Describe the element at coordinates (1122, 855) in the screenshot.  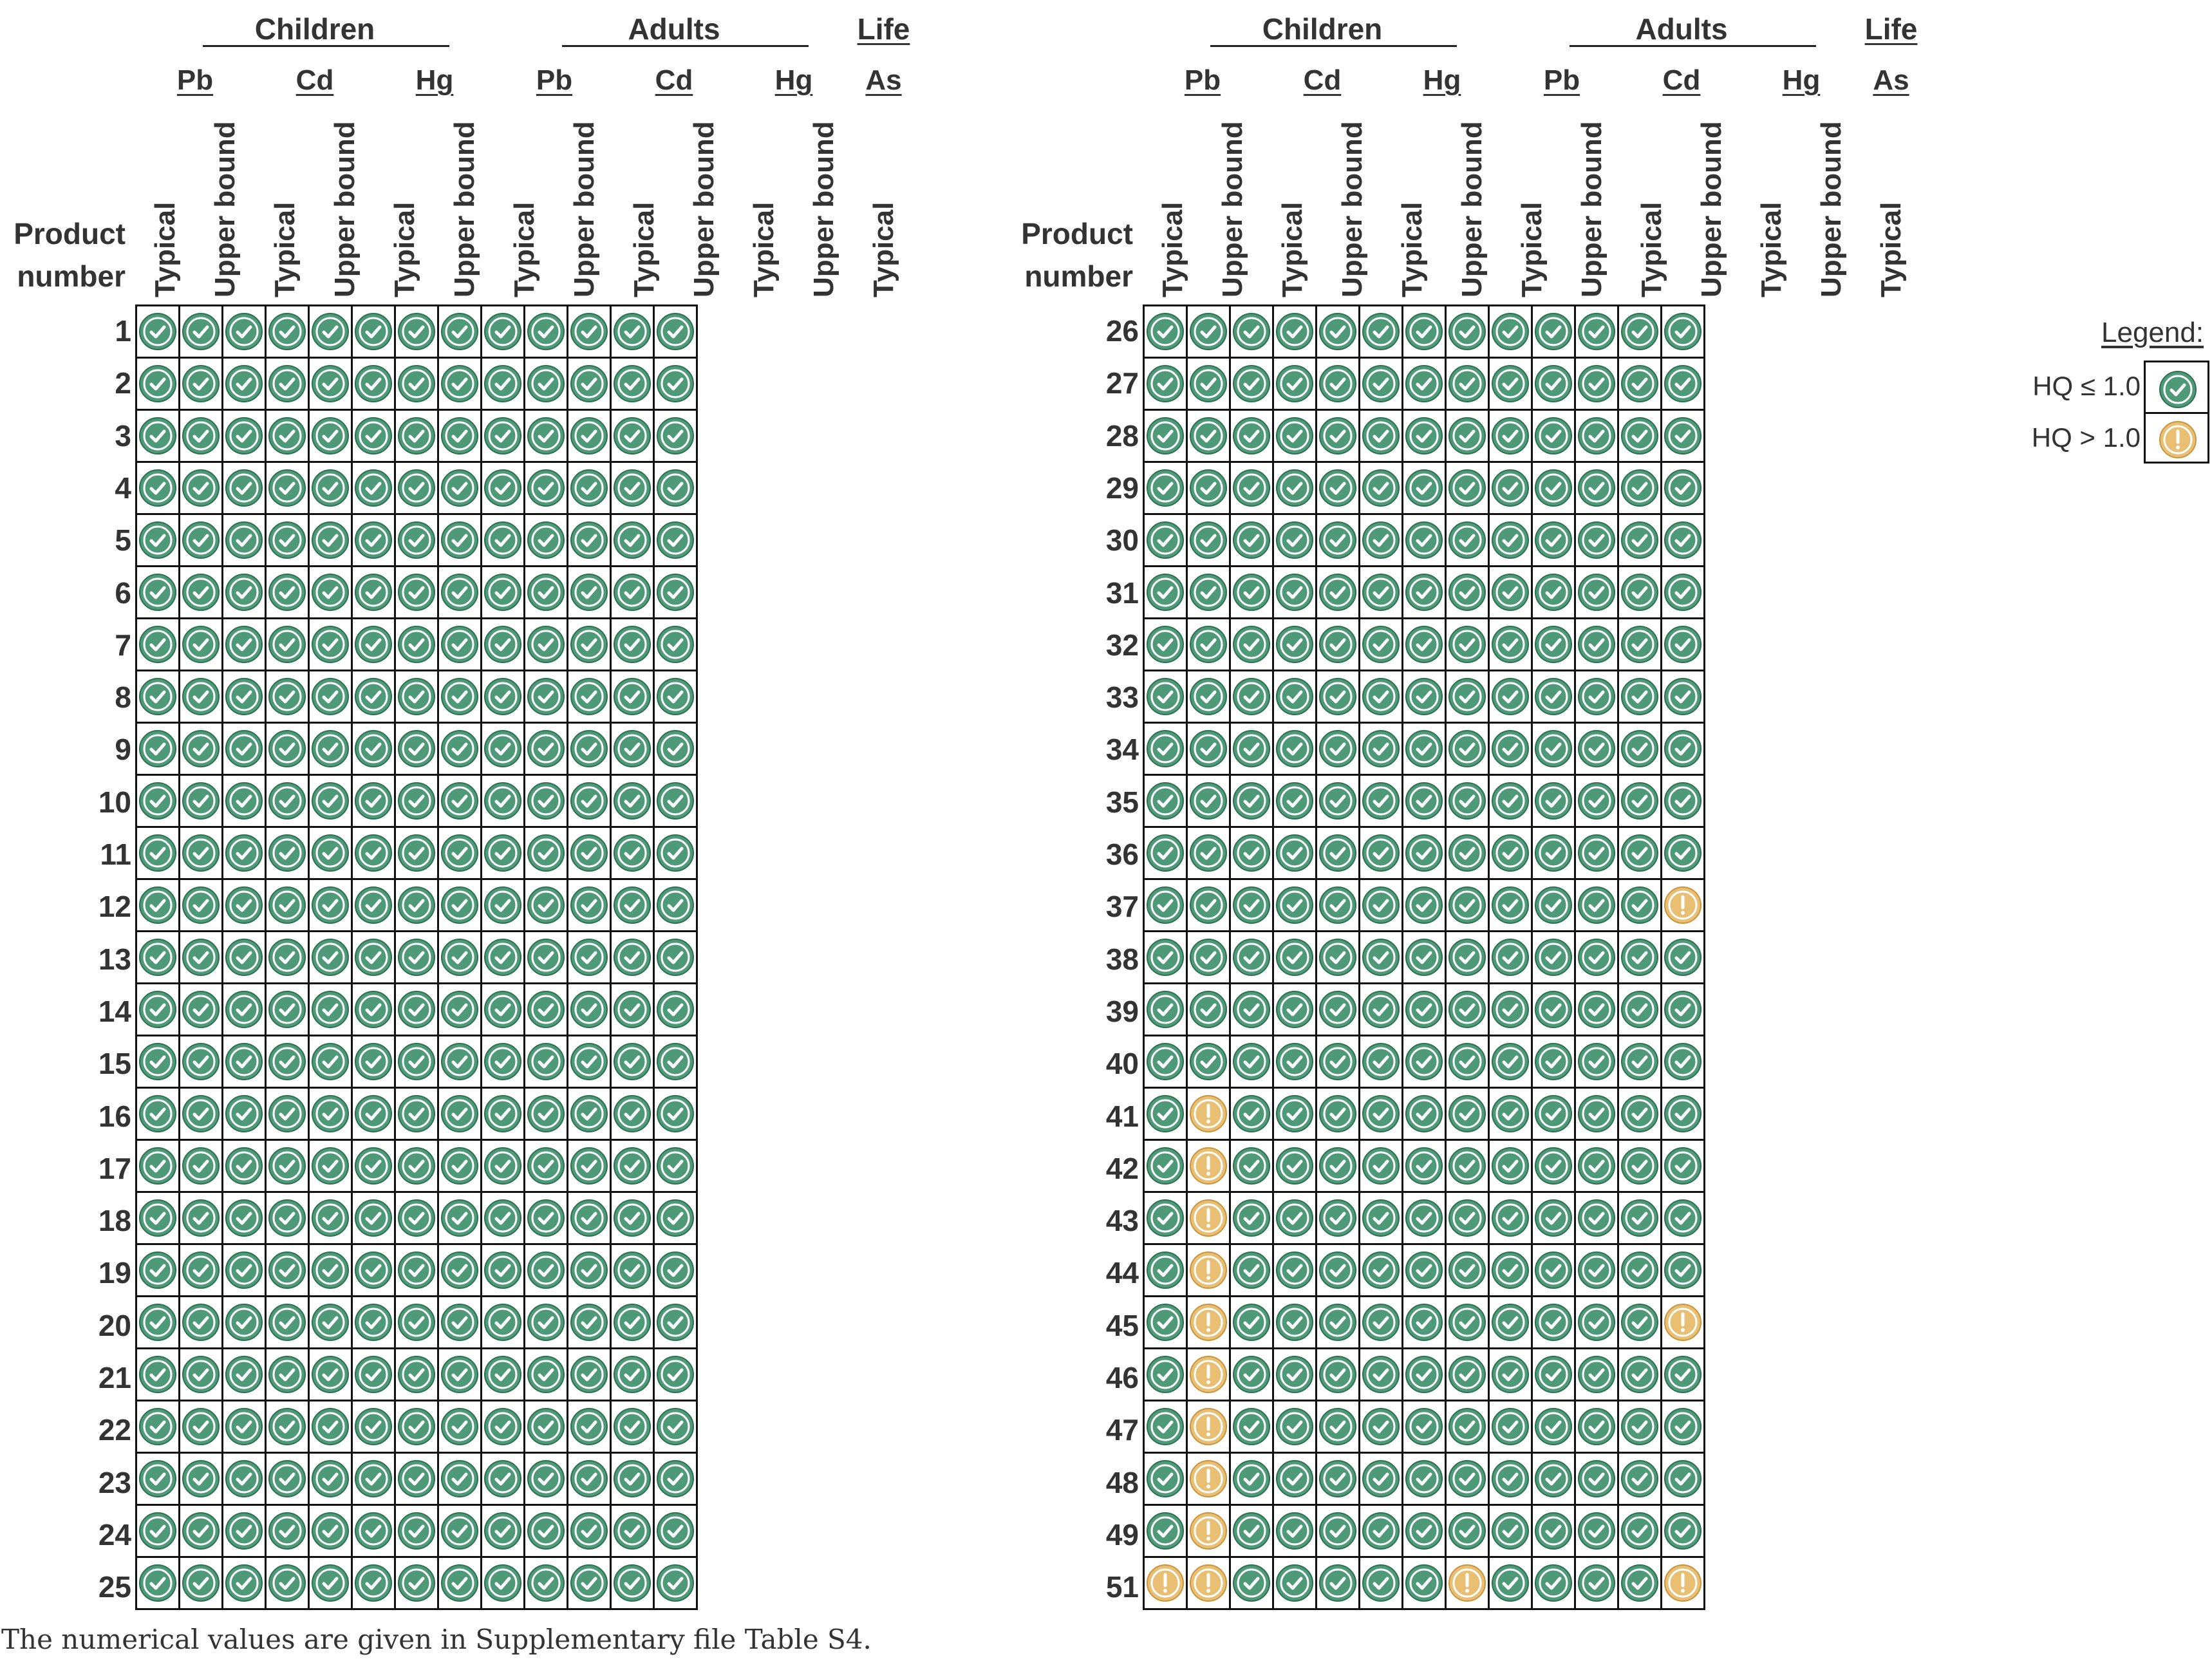
I see `product-number: 36` at that location.